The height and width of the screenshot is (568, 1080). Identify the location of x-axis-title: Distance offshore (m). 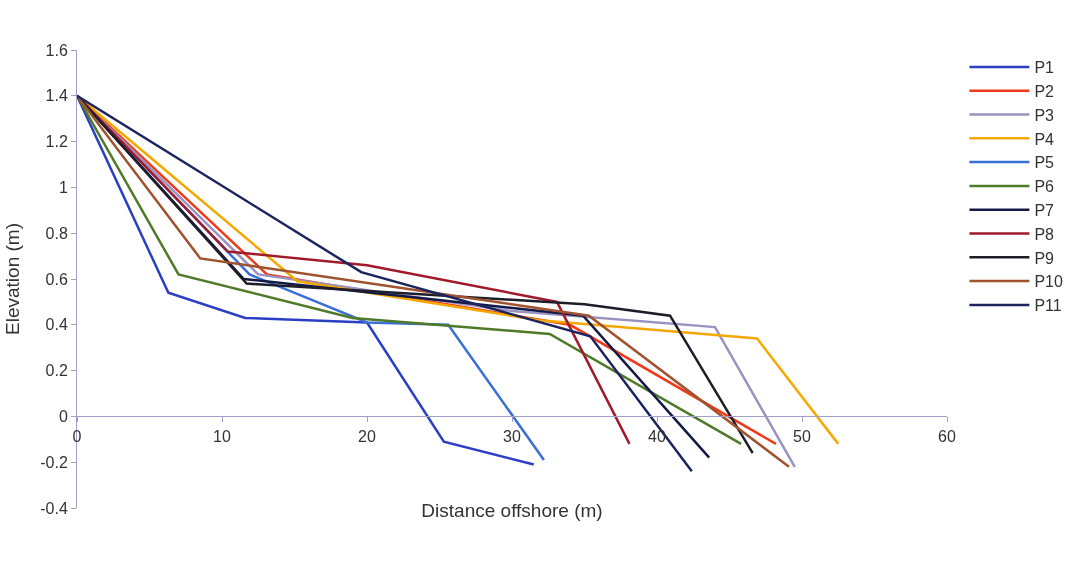
(512, 511).